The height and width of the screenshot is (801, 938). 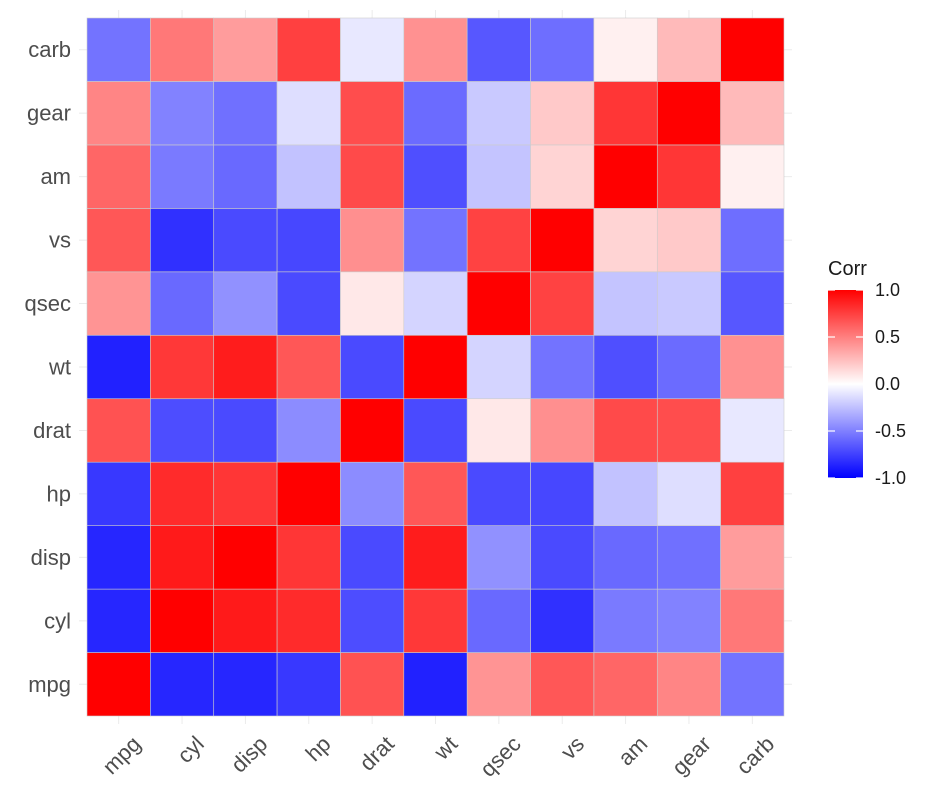 What do you see at coordinates (688, 113) in the screenshot?
I see `heatmap-cell-gear-gear` at bounding box center [688, 113].